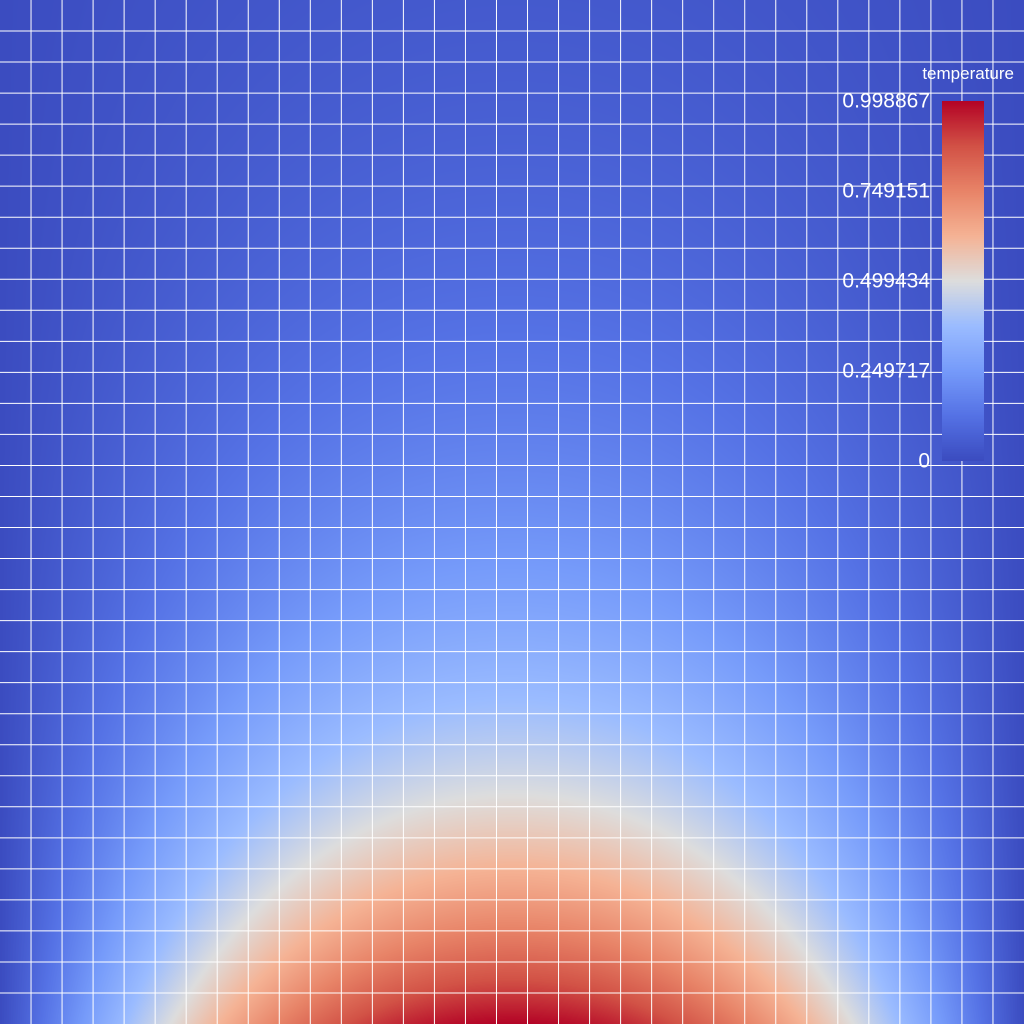 Image resolution: width=1024 pixels, height=1024 pixels. I want to click on colorbar, so click(963, 281).